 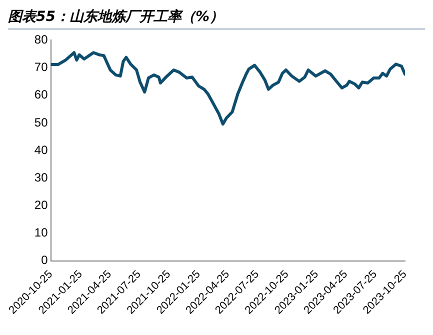 What do you see at coordinates (41, 39) in the screenshot?
I see `y-tick-label: 80` at bounding box center [41, 39].